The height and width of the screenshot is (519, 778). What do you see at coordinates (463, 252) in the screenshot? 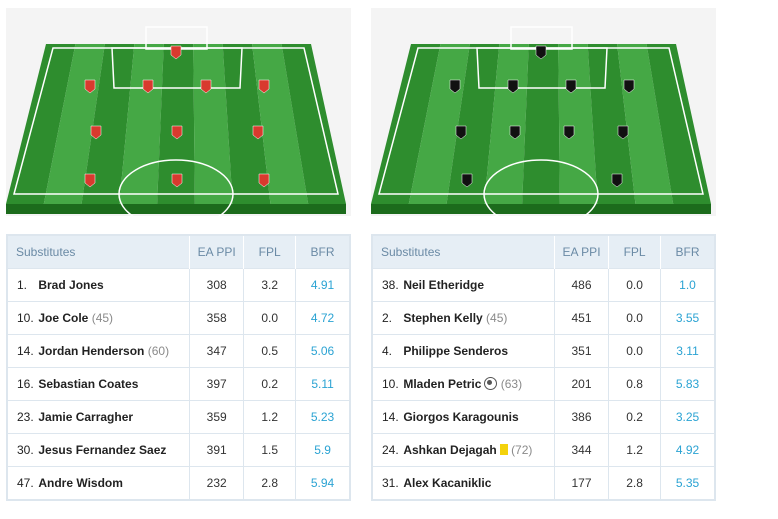
I see `substitutes-header: Substitutes` at bounding box center [463, 252].